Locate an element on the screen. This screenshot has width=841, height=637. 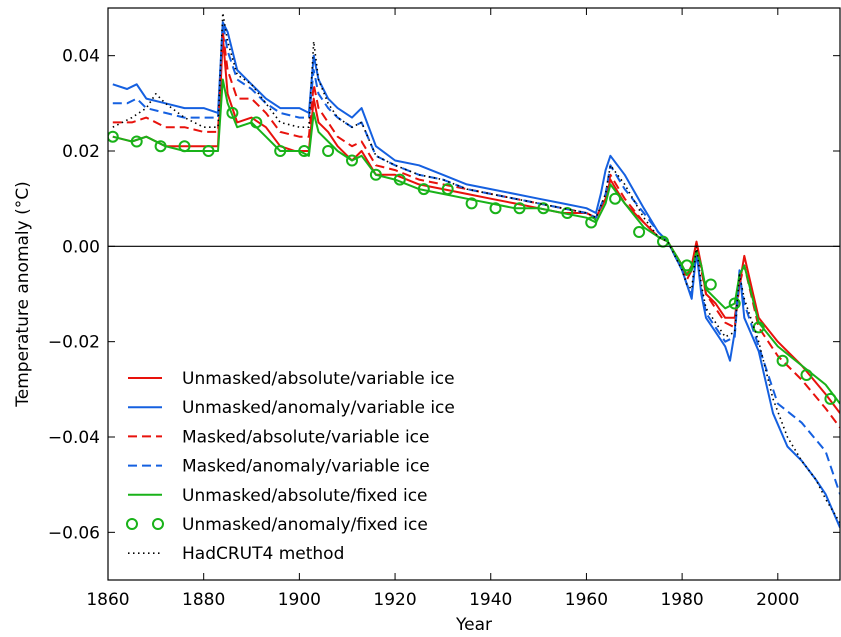
x-axis-label: Year is located at coordinates (473, 625).